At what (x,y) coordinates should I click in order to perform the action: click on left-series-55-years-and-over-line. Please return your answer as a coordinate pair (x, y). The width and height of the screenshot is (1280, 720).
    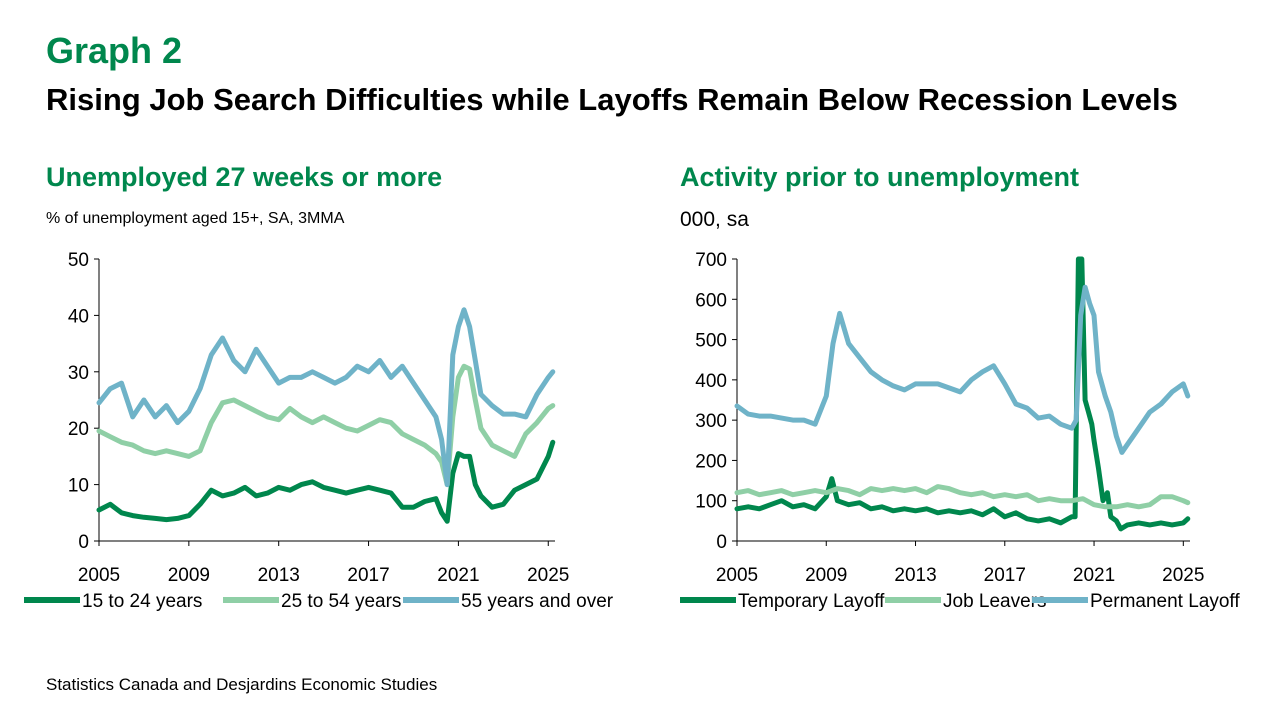
    Looking at the image, I should click on (326, 397).